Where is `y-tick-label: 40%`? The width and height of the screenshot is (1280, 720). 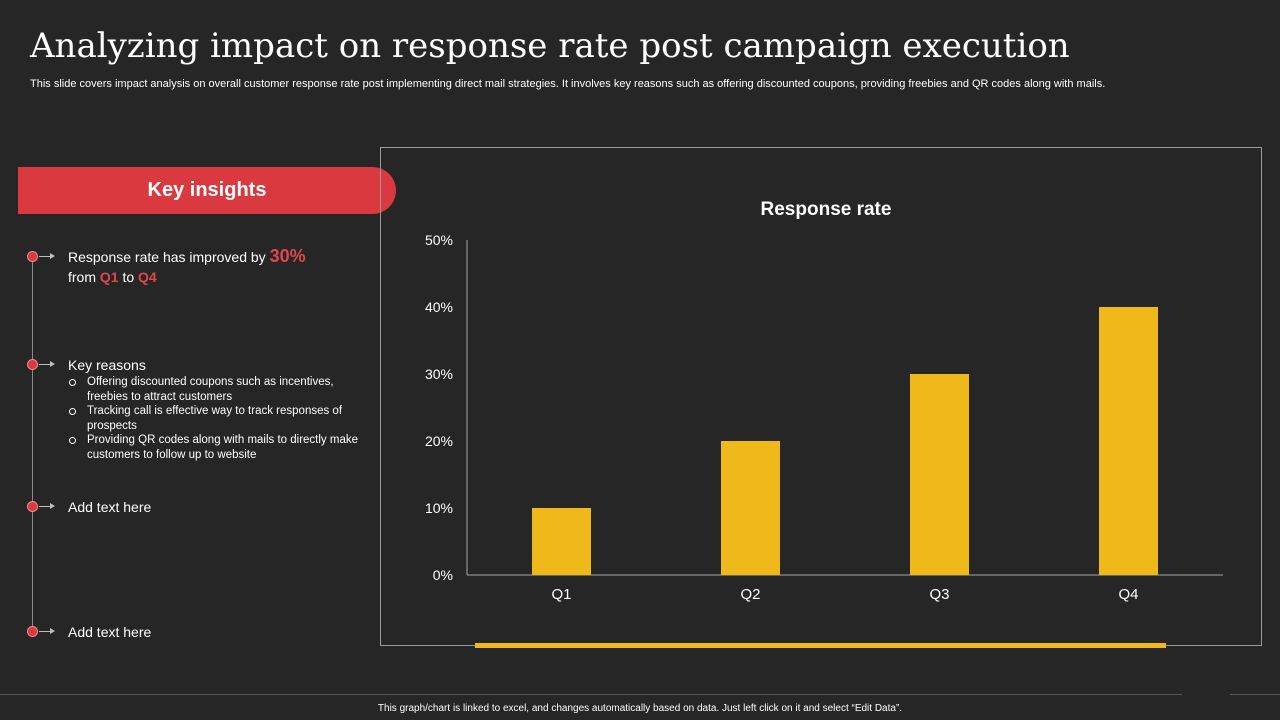
y-tick-label: 40% is located at coordinates (439, 307).